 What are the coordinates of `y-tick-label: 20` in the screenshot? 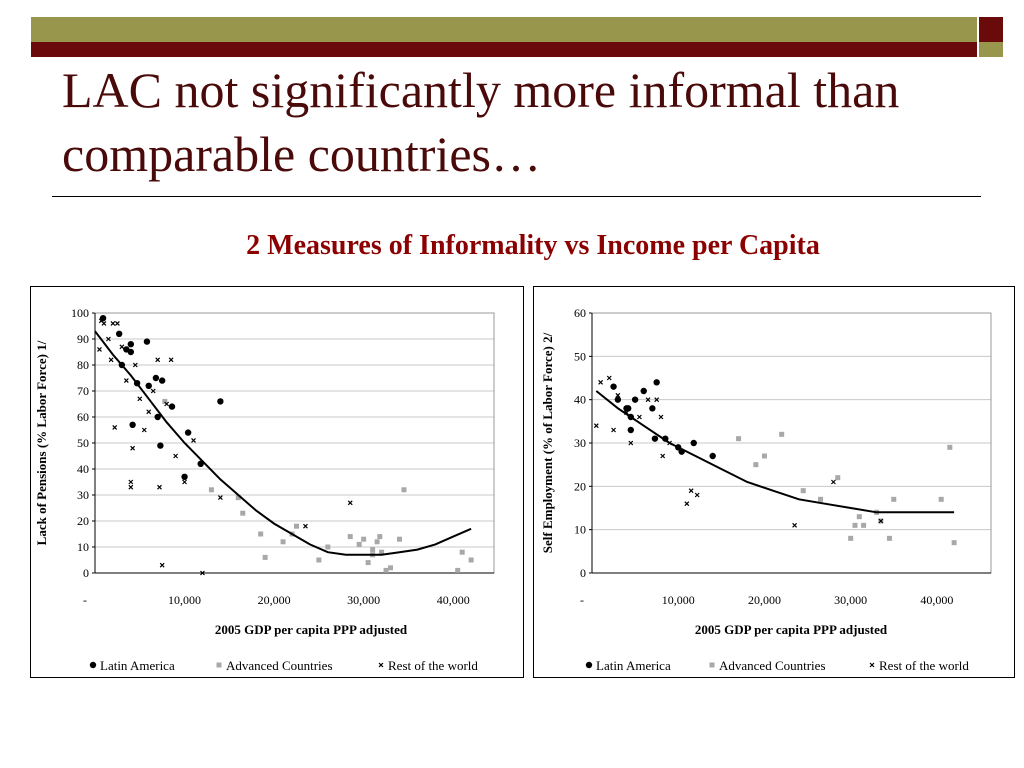 It's located at (580, 486).